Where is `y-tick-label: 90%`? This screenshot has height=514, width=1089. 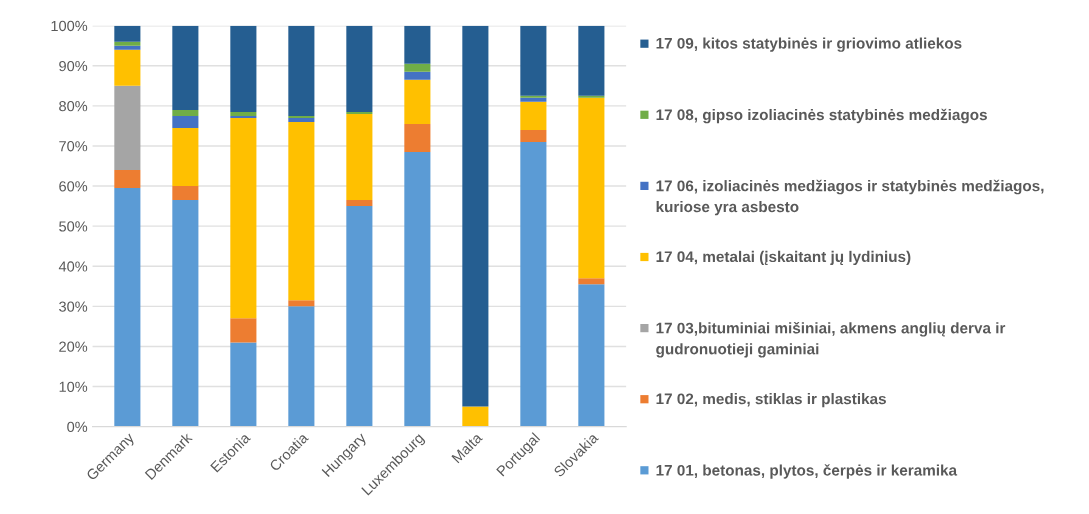 y-tick-label: 90% is located at coordinates (73, 66).